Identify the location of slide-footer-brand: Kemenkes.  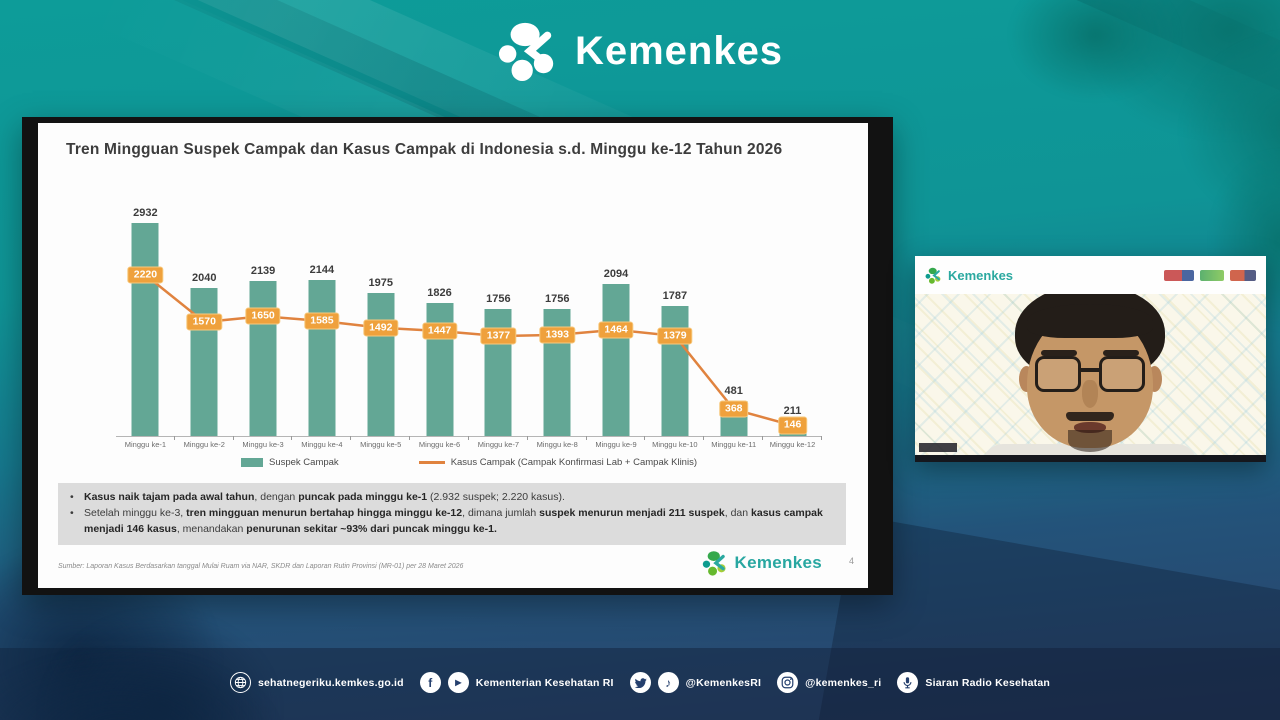
(762, 563).